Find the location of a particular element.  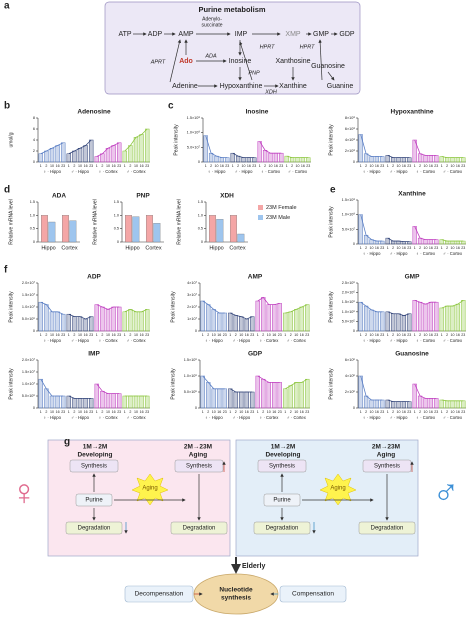

legend-label: 23M Female is located at coordinates (281, 208).